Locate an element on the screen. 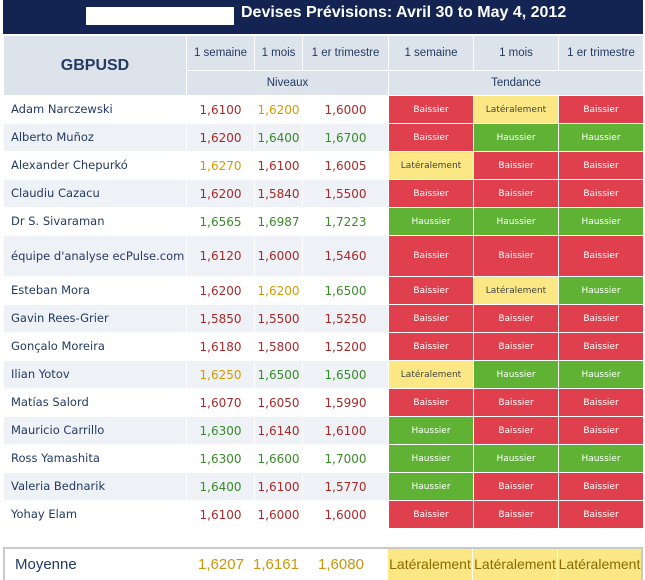 The width and height of the screenshot is (645, 580). level-1m: 1,5500 is located at coordinates (278, 318).